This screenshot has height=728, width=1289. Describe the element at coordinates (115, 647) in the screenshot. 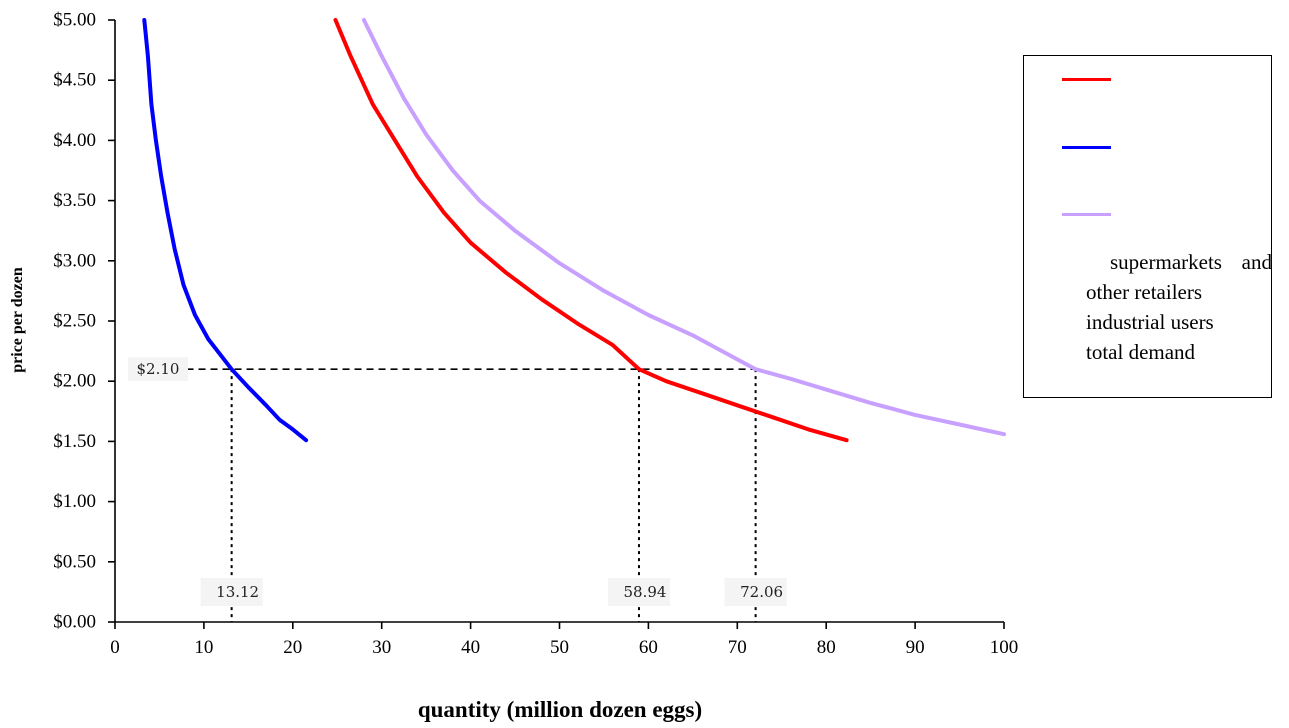

I see `x-tick-label: 0` at that location.